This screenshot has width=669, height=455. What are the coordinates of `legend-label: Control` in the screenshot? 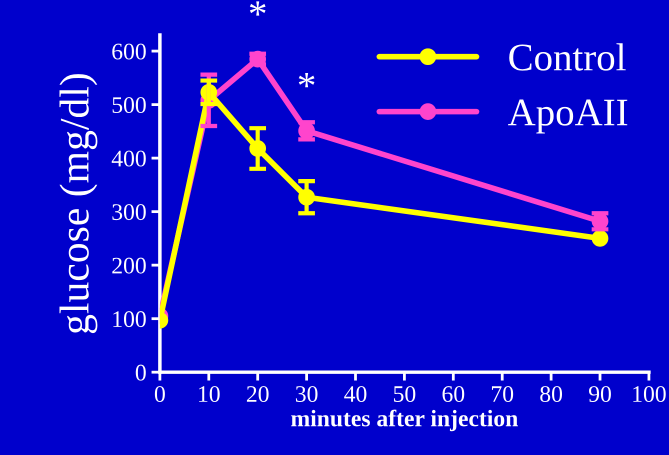 It's located at (567, 57).